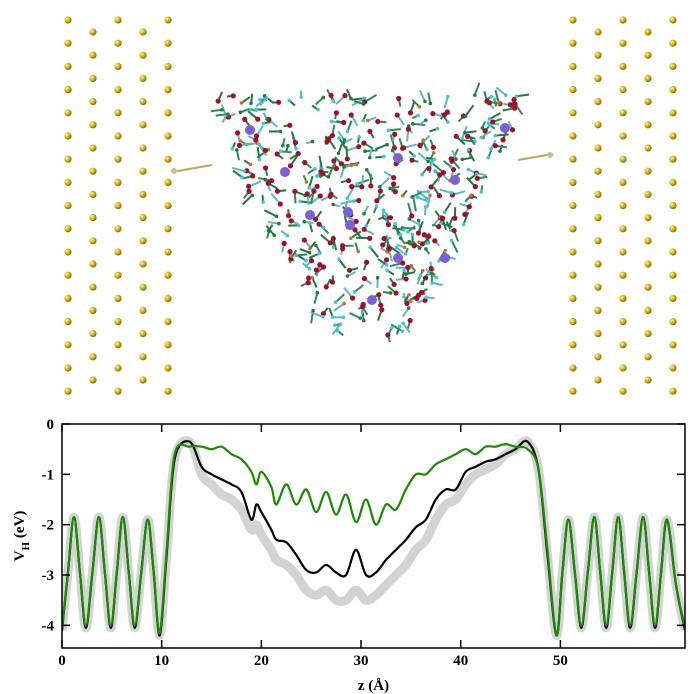 The height and width of the screenshot is (694, 694). I want to click on x-tick-label: 20, so click(261, 661).